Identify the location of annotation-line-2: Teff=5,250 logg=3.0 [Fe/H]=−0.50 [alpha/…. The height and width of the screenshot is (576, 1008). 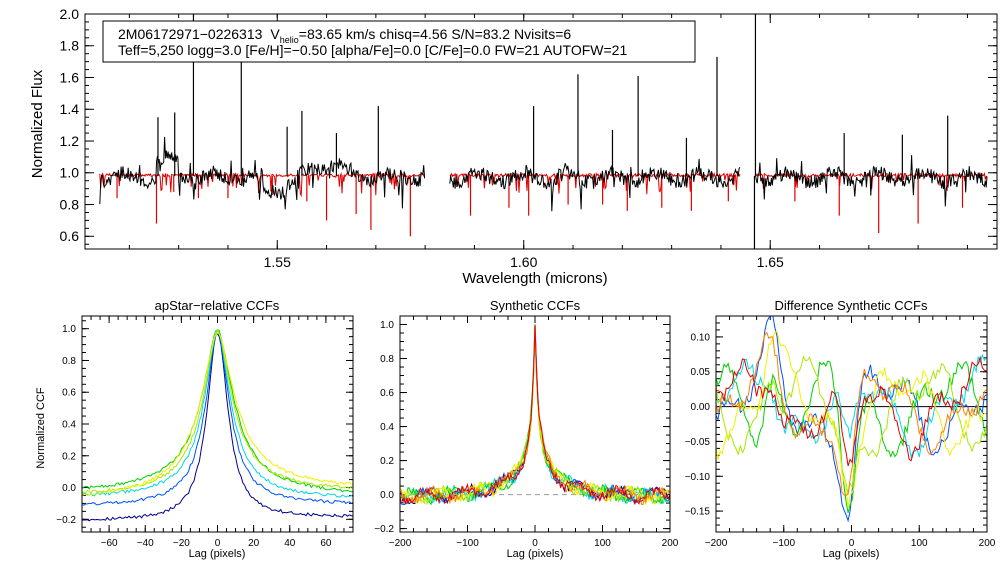
(372, 50).